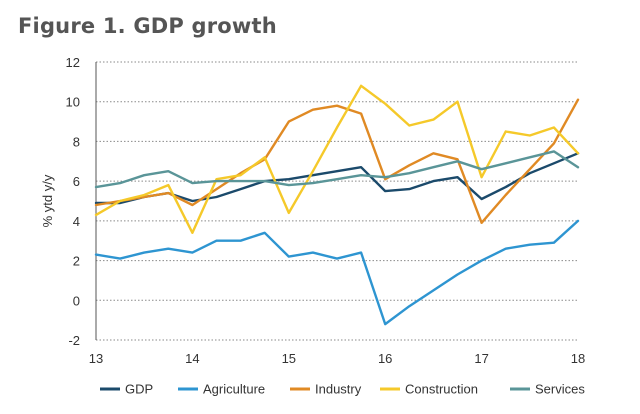  What do you see at coordinates (76, 261) in the screenshot?
I see `y-tick-label: 2` at bounding box center [76, 261].